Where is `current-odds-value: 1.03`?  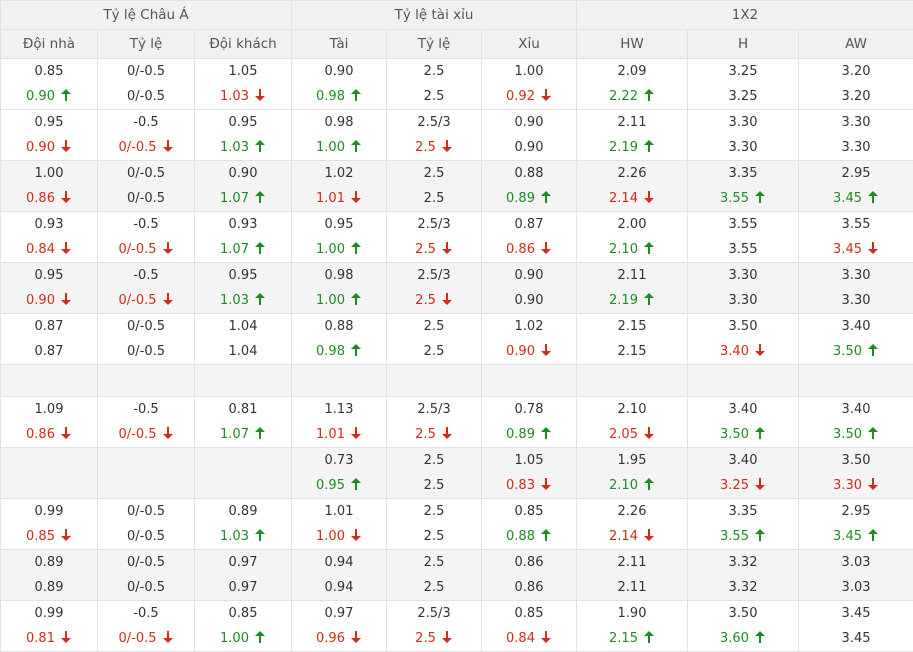
current-odds-value: 1.03 is located at coordinates (234, 536).